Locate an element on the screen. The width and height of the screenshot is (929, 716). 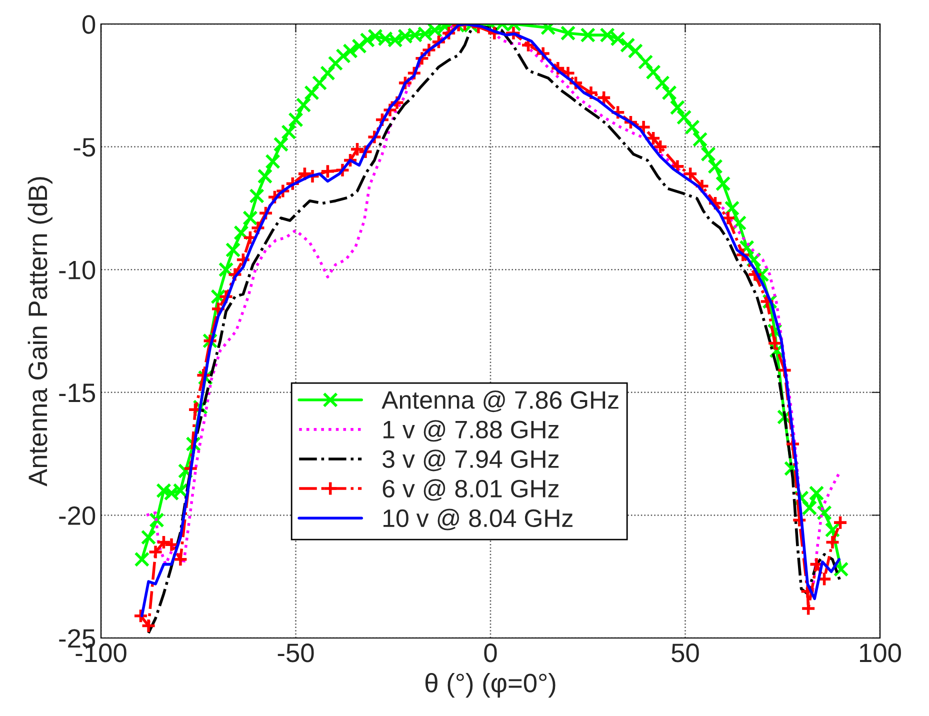
x-tick-label: 0 is located at coordinates (490, 653).